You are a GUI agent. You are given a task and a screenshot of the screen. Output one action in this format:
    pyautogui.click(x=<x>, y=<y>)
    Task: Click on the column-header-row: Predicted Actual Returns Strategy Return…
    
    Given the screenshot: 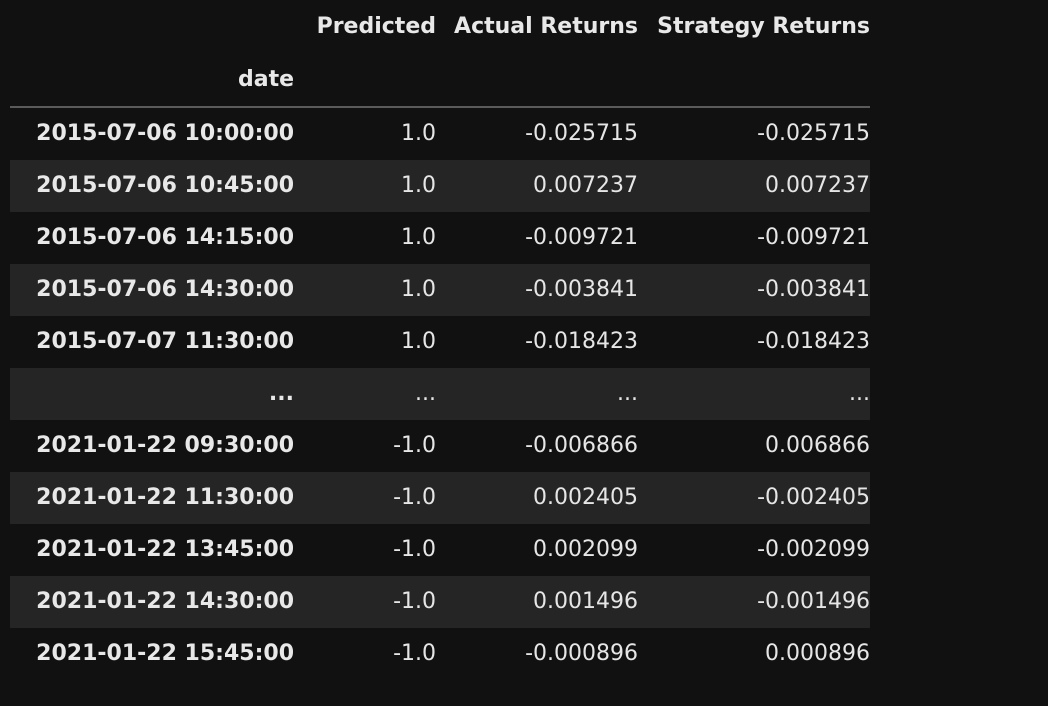 What is the action you would take?
    pyautogui.click(x=440, y=27)
    